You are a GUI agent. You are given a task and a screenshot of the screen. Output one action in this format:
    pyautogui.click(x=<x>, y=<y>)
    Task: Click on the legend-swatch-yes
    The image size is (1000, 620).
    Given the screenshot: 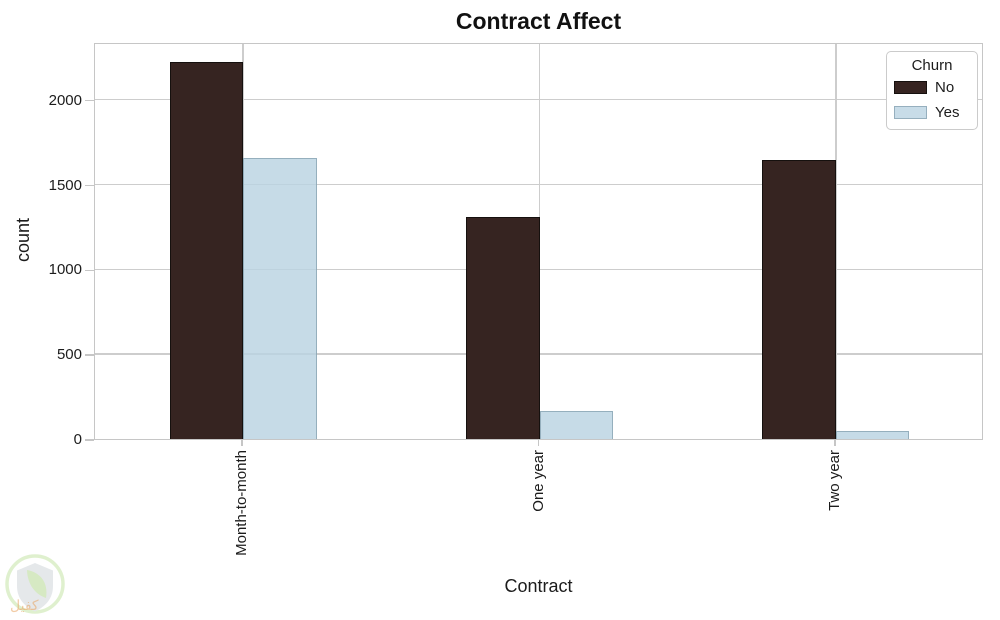 What is the action you would take?
    pyautogui.click(x=910, y=112)
    